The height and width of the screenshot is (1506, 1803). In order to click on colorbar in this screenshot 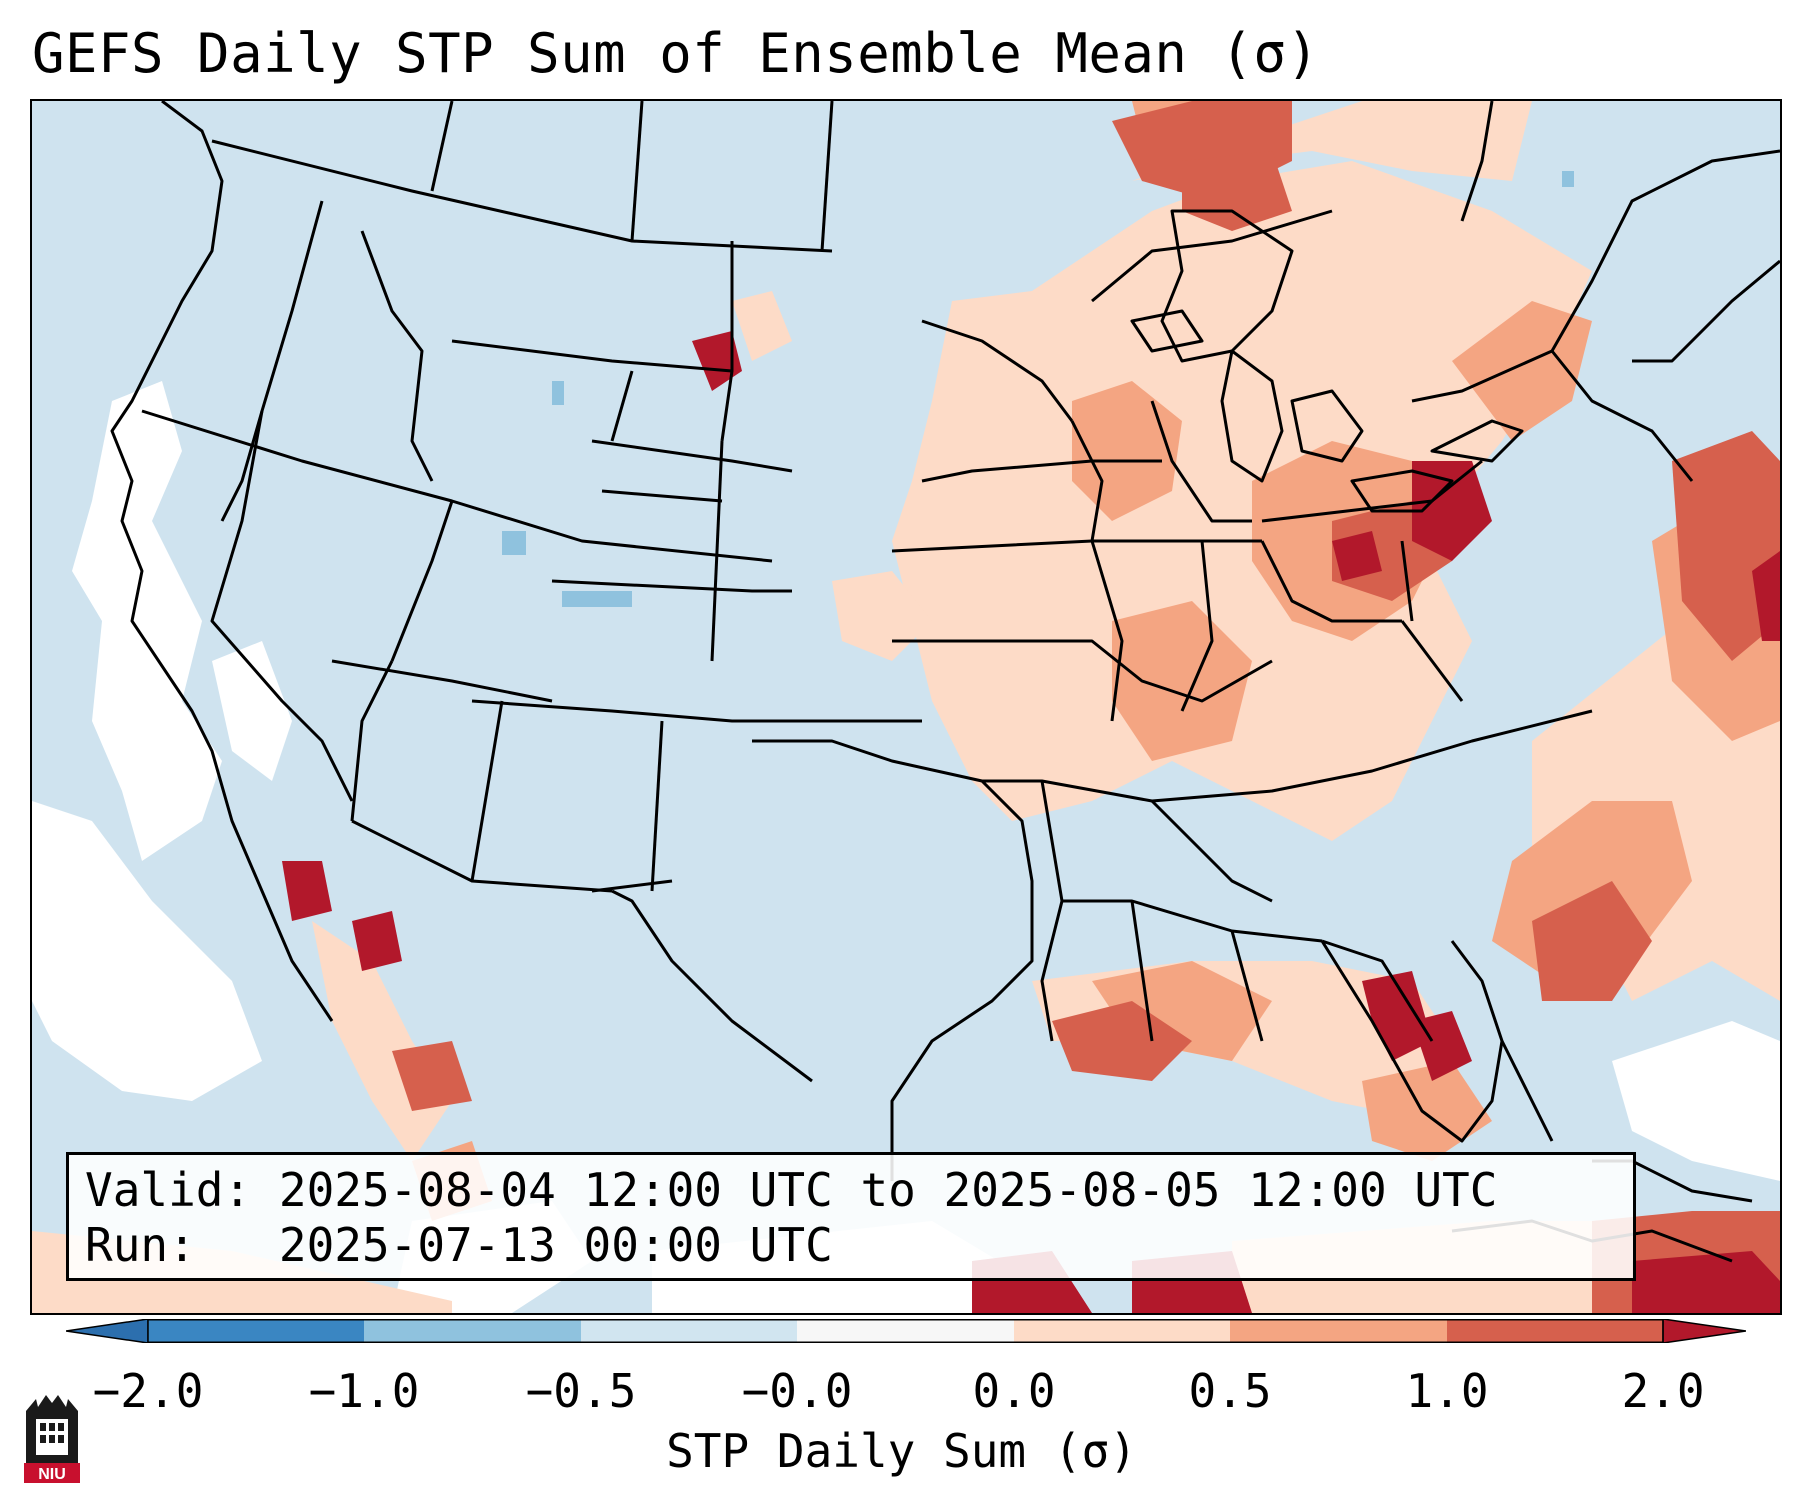, I will do `click(906, 1331)`.